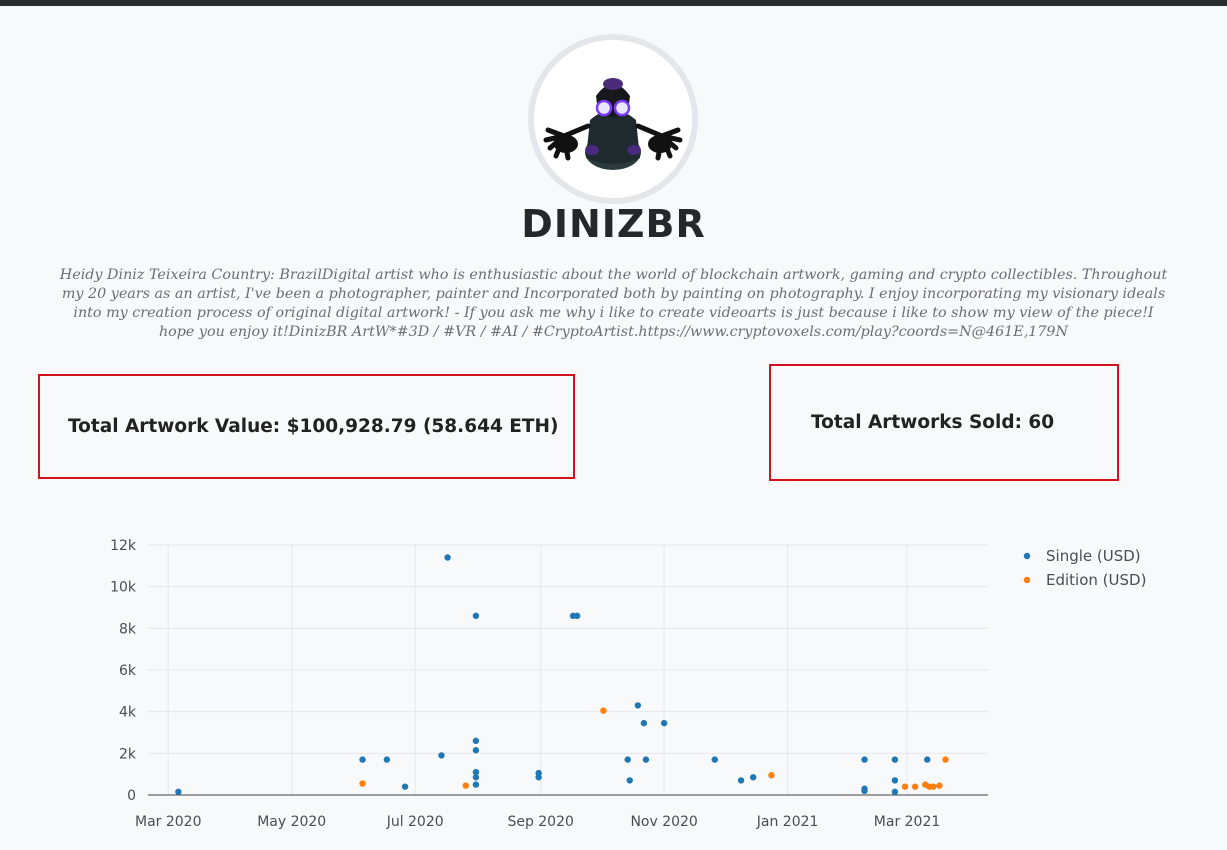 The height and width of the screenshot is (850, 1227). Describe the element at coordinates (1085, 568) in the screenshot. I see `chart-legend: Single (USD) Edition (USD)` at that location.